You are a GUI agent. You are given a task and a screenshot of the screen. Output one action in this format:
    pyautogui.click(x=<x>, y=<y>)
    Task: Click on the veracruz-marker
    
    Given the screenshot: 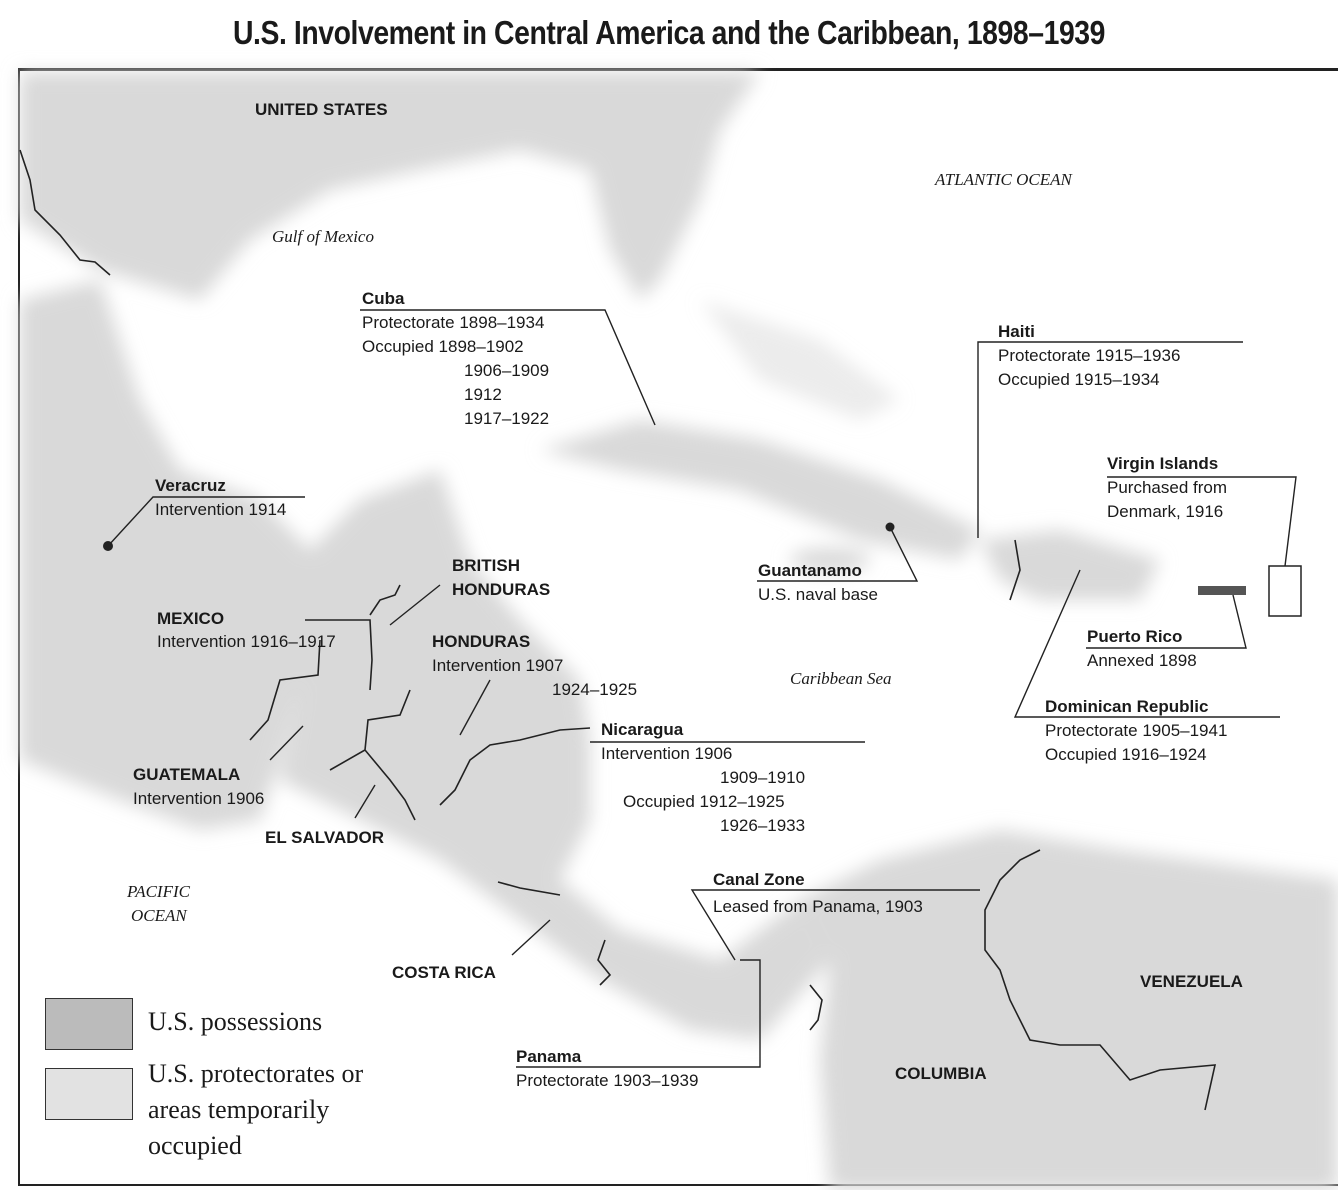 What is the action you would take?
    pyautogui.click(x=108, y=546)
    